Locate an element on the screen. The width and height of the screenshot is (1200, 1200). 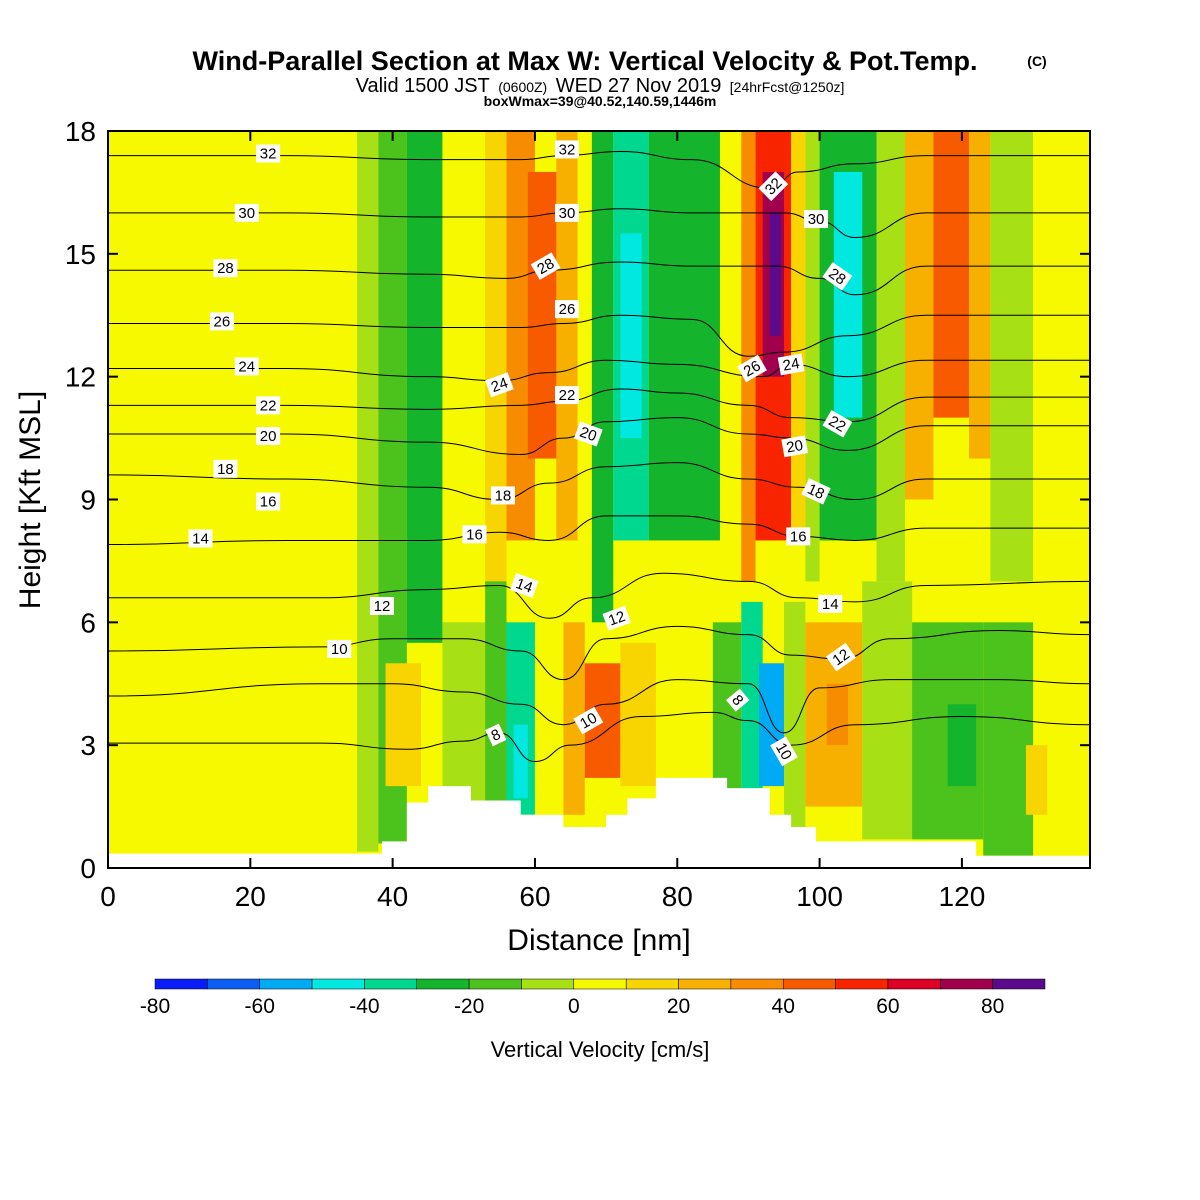
x-tick-label: 0 is located at coordinates (108, 896).